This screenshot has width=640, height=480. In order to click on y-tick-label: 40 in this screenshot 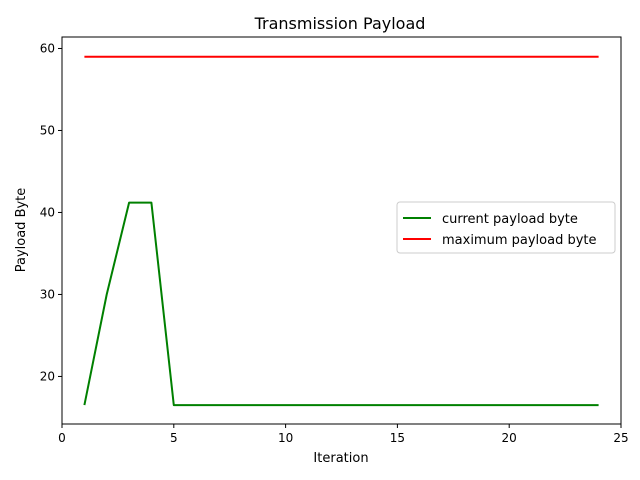, I will do `click(47, 212)`.